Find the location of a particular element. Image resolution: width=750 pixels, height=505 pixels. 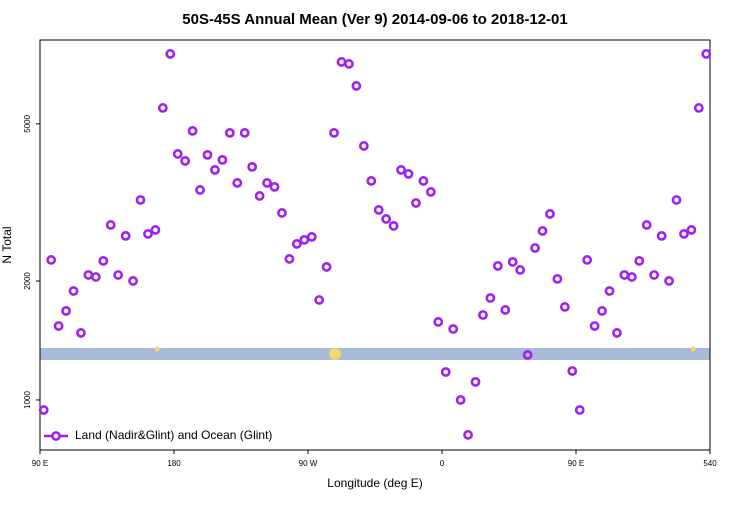

y-tick-label: 5000 is located at coordinates (27, 123).